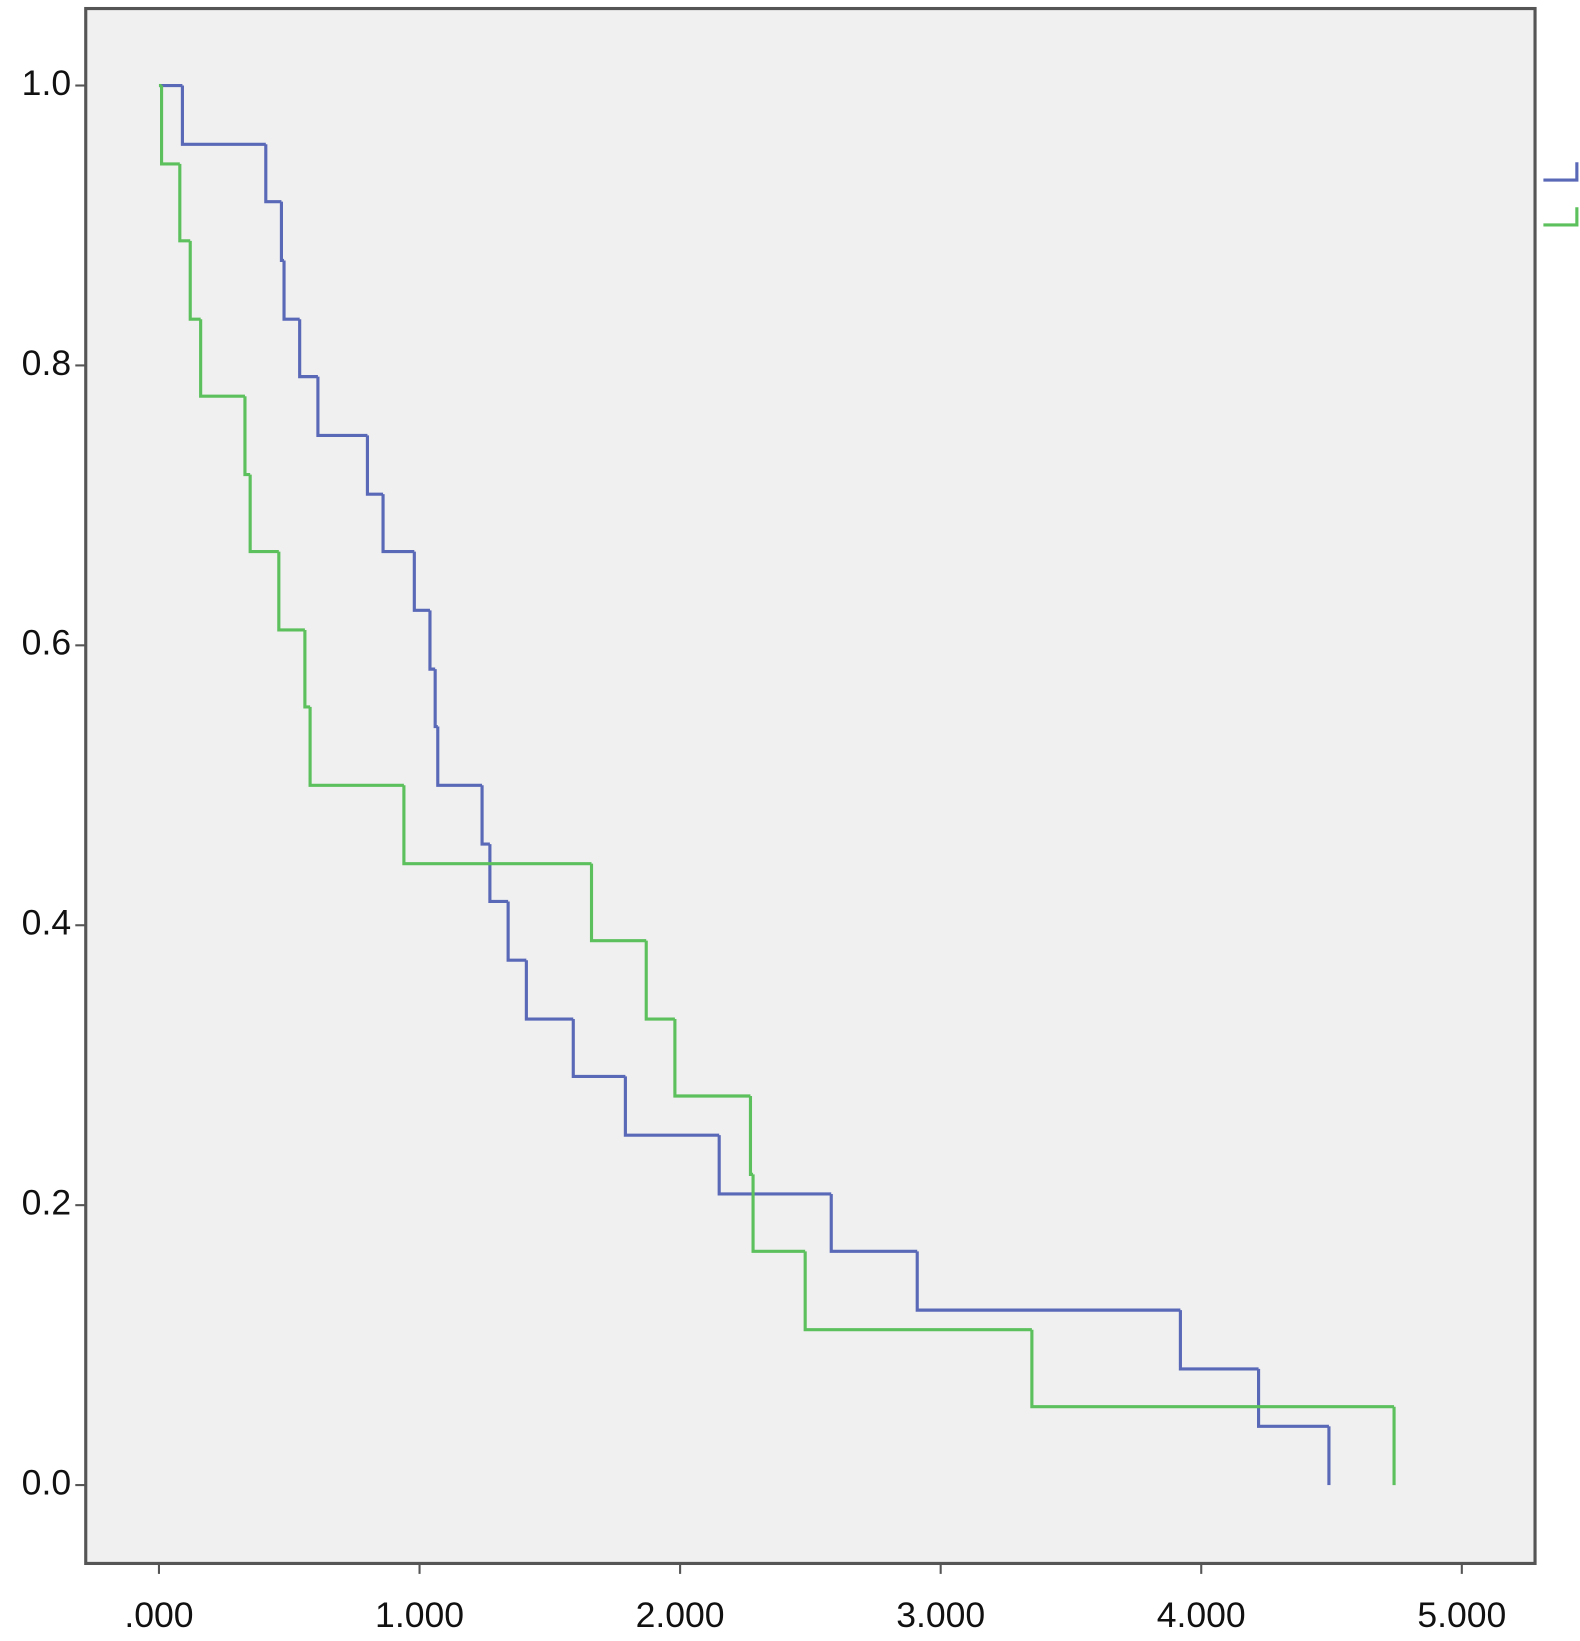 The image size is (1580, 1641). What do you see at coordinates (46, 83) in the screenshot?
I see `y-tick-label: 1.0` at bounding box center [46, 83].